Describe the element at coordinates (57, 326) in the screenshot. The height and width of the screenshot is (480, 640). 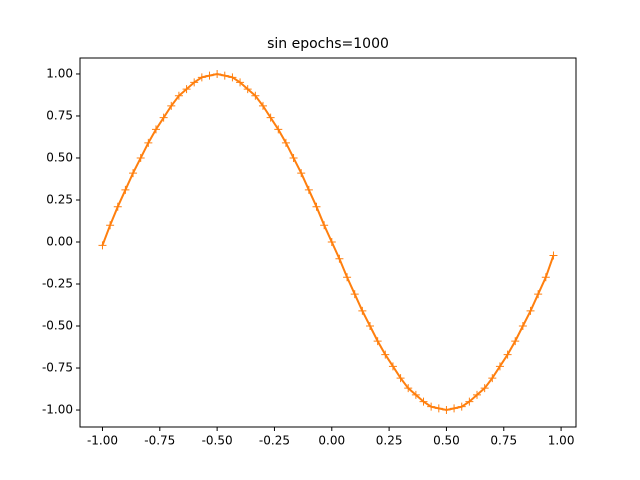
I see `y-tick-label: -0.50` at that location.